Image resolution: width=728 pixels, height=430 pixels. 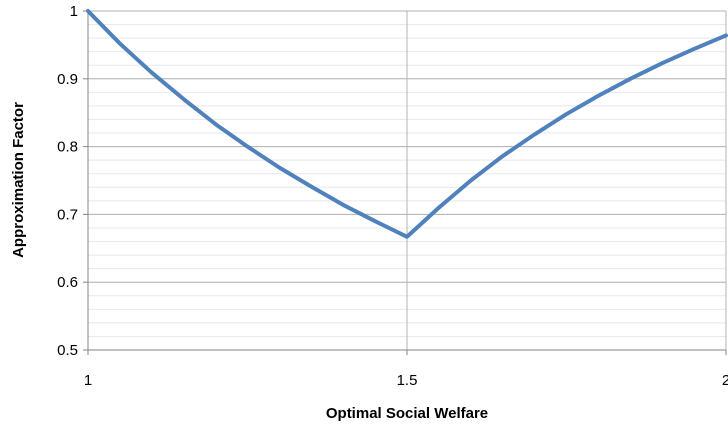 I want to click on y-tick-label: 1, so click(x=74, y=11).